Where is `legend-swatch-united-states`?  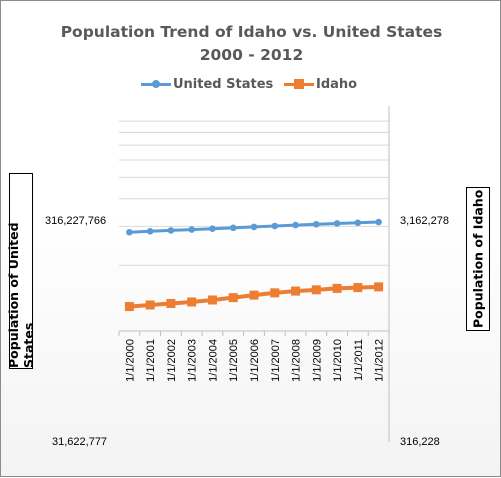
legend-swatch-united-states is located at coordinates (156, 84).